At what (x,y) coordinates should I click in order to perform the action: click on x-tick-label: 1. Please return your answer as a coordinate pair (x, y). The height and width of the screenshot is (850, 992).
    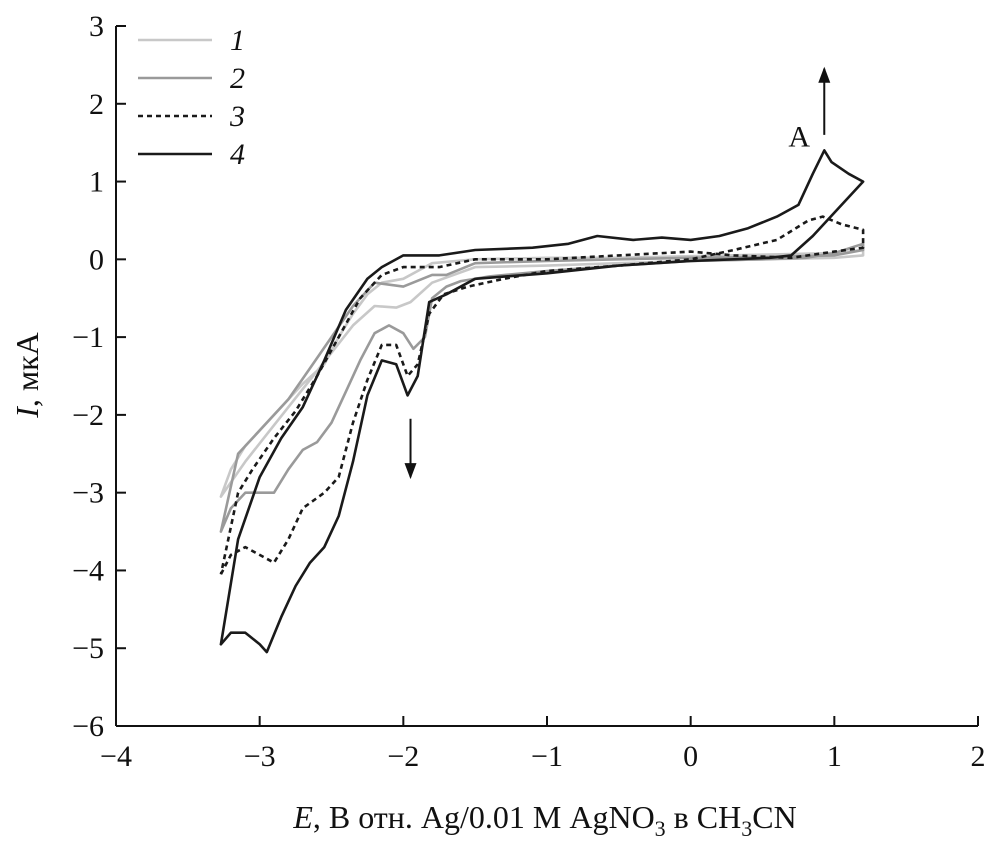
    Looking at the image, I should click on (834, 756).